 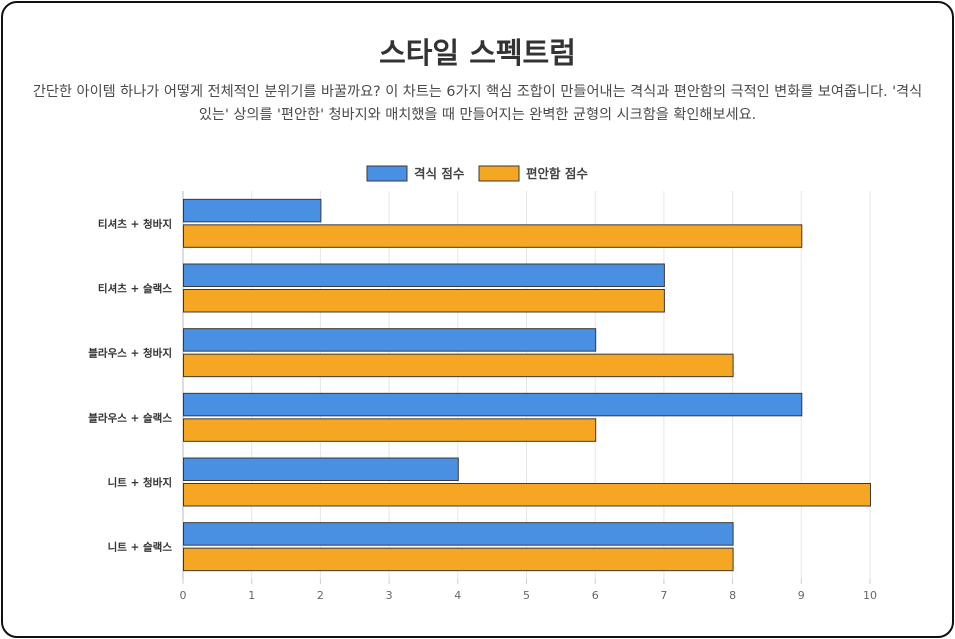 I want to click on category-label: 니트 + 청바지, so click(x=140, y=482).